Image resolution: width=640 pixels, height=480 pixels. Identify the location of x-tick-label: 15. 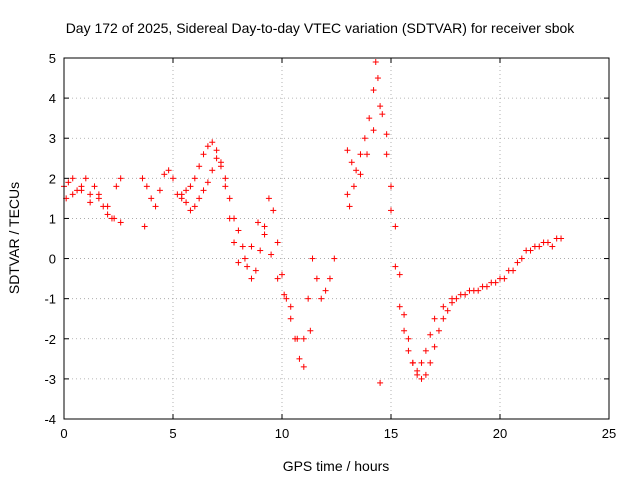
(391, 433).